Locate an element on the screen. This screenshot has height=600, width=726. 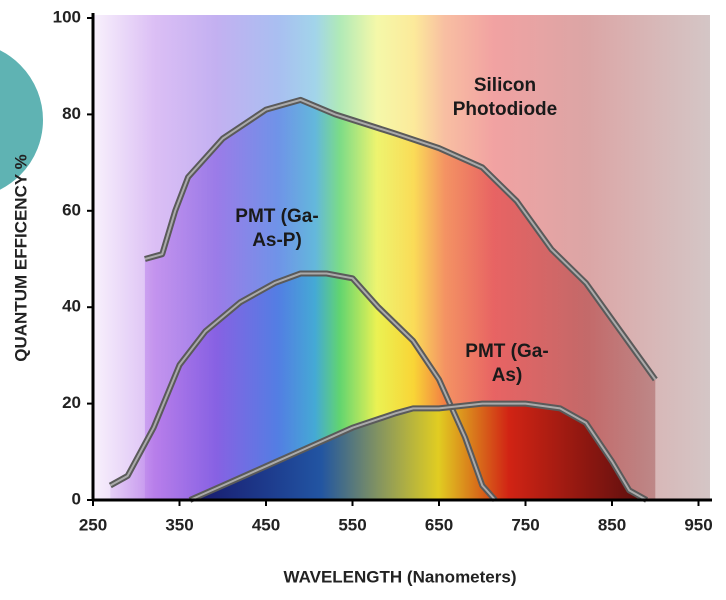
x-tick-label: 750 is located at coordinates (525, 524).